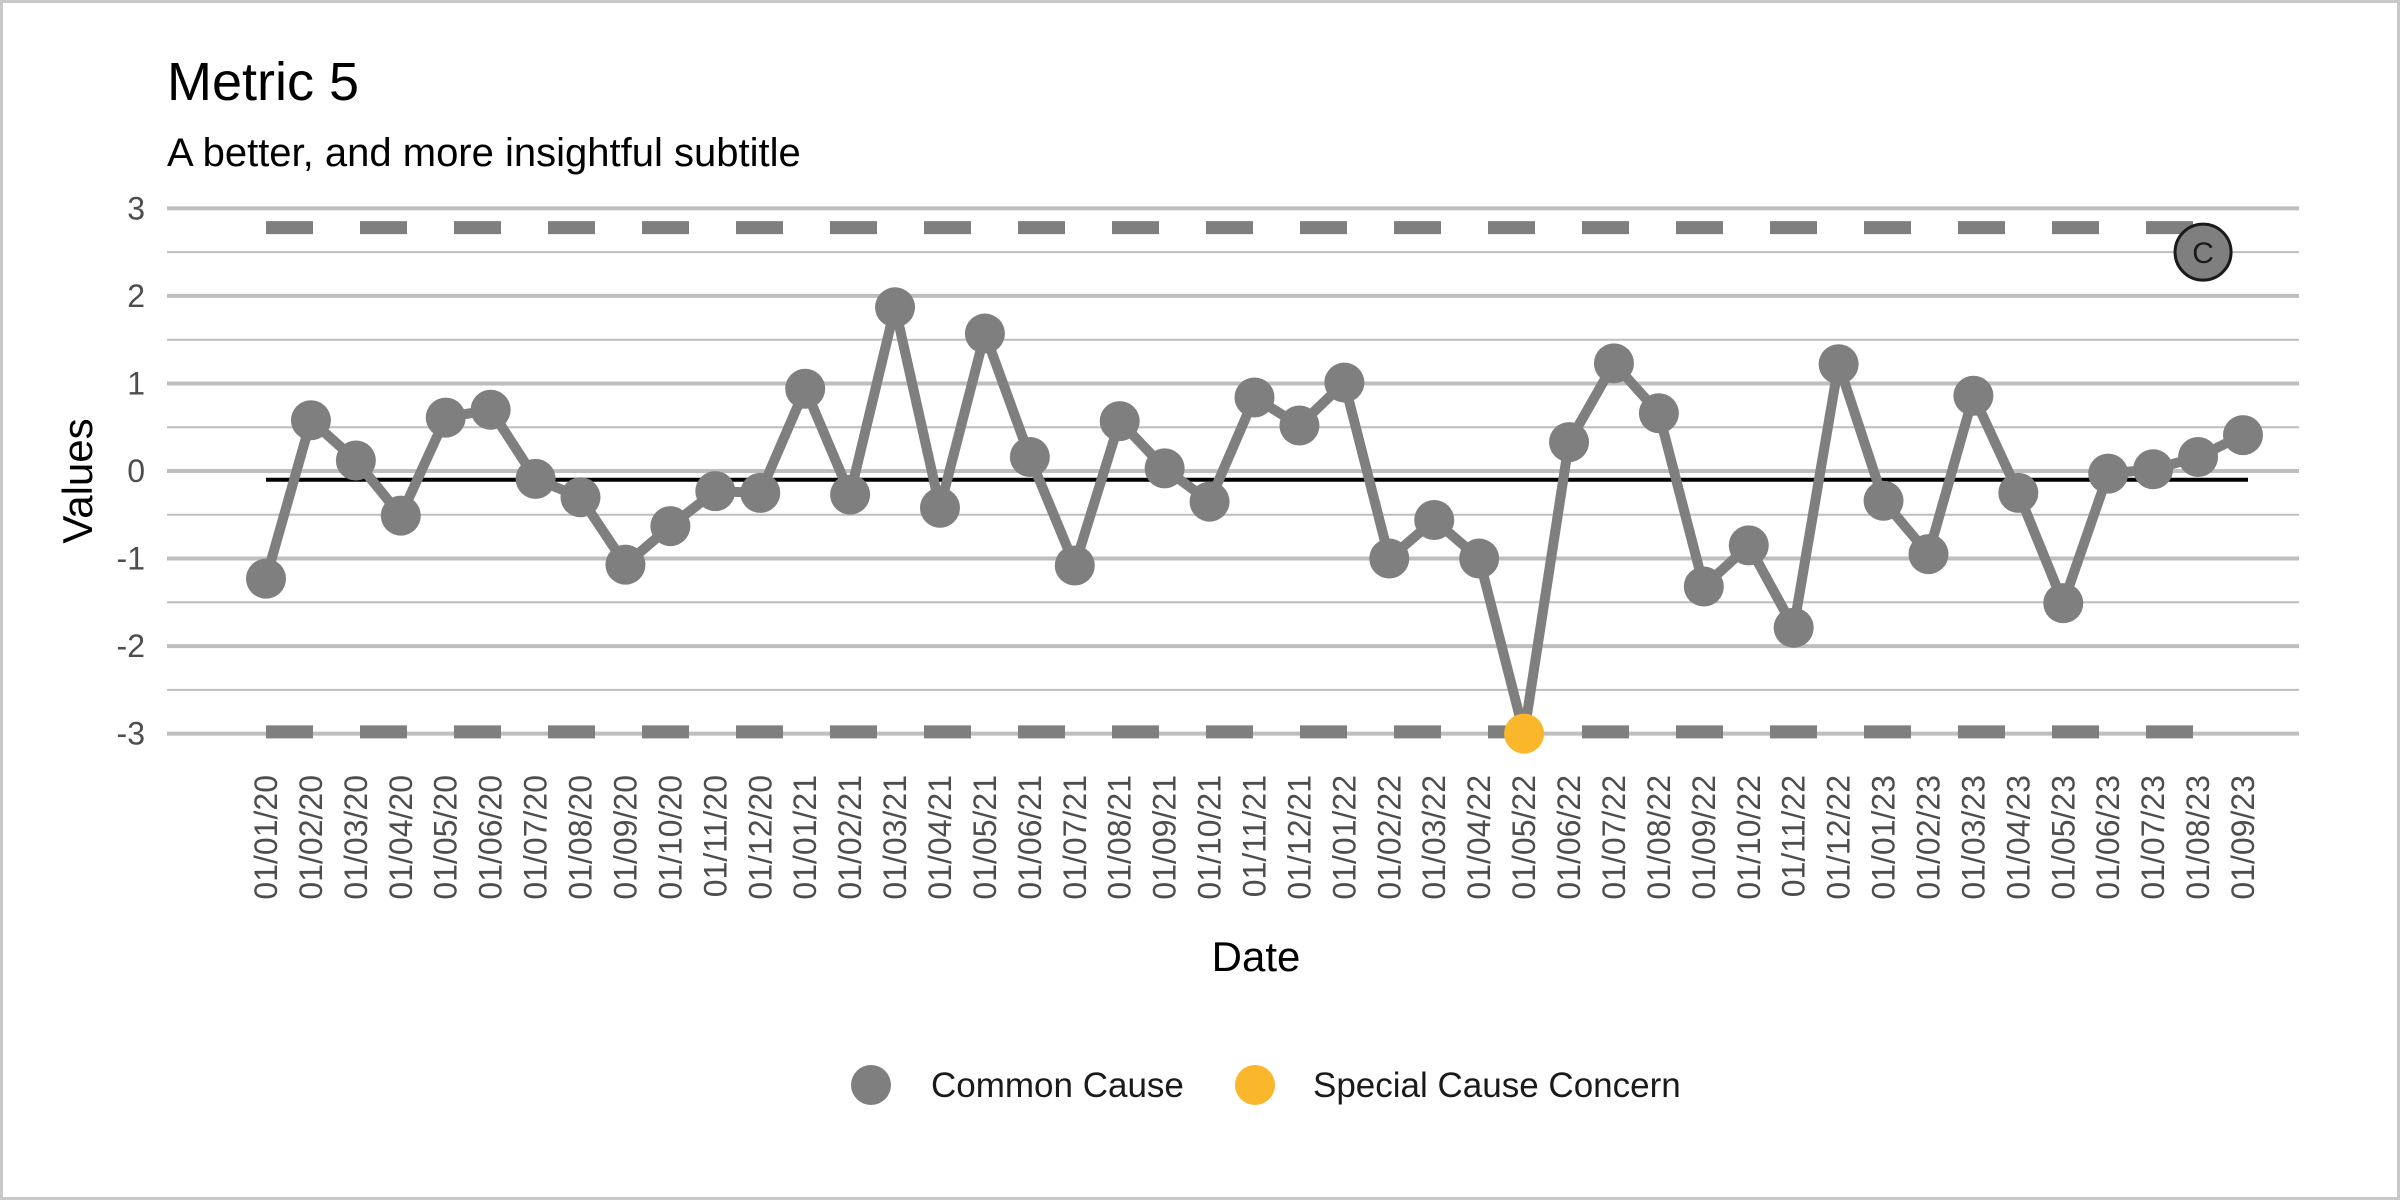 This screenshot has height=1203, width=2400. What do you see at coordinates (131, 646) in the screenshot?
I see `y-tick-label: -2` at bounding box center [131, 646].